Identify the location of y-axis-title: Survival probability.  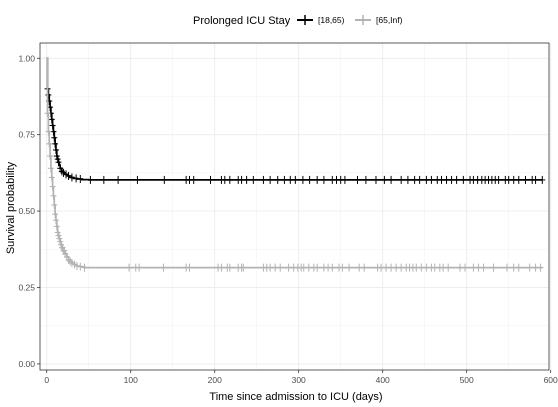
(11, 207).